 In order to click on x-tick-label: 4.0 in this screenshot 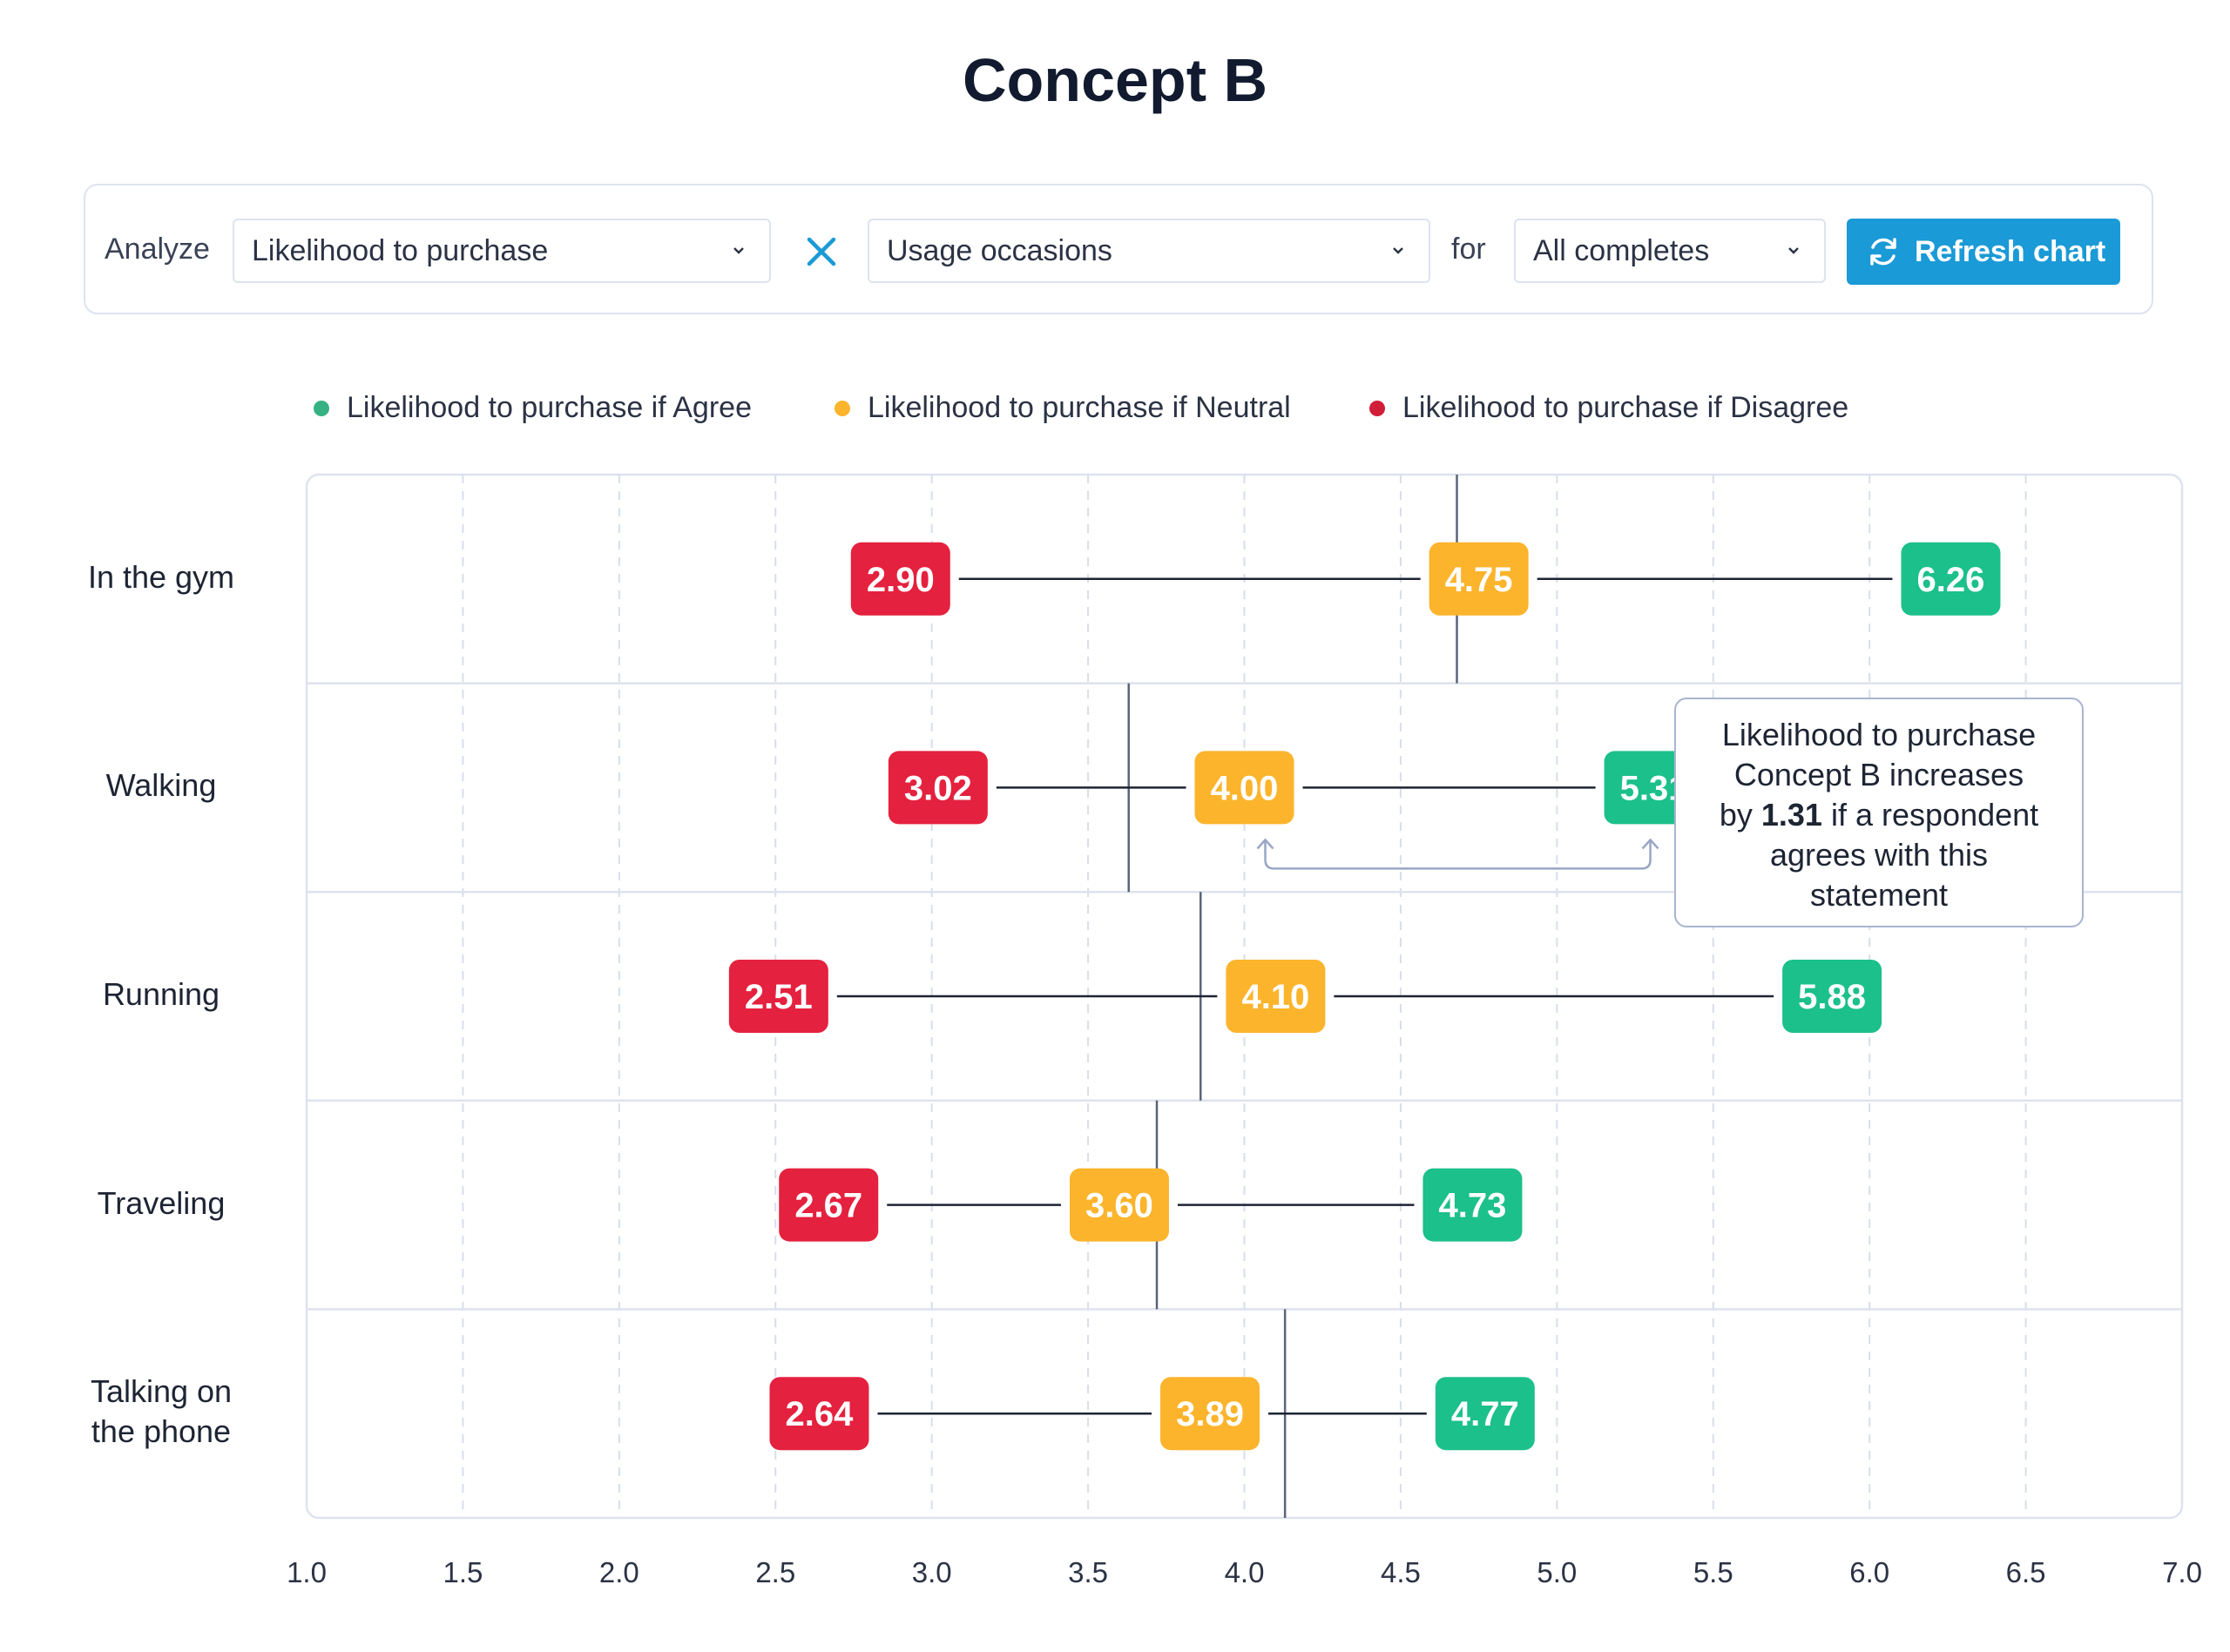, I will do `click(1245, 1572)`.